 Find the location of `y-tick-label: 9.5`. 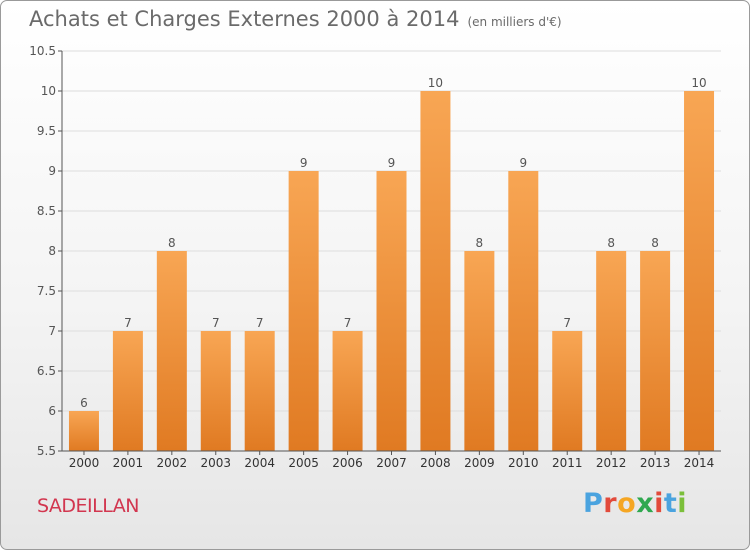

y-tick-label: 9.5 is located at coordinates (46, 131).